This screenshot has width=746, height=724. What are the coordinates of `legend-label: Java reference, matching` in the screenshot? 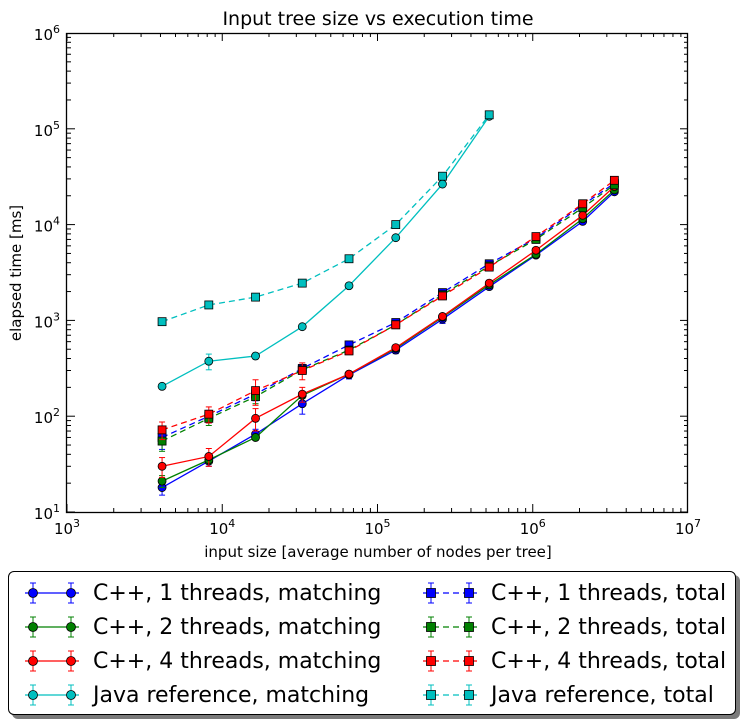 It's located at (231, 695).